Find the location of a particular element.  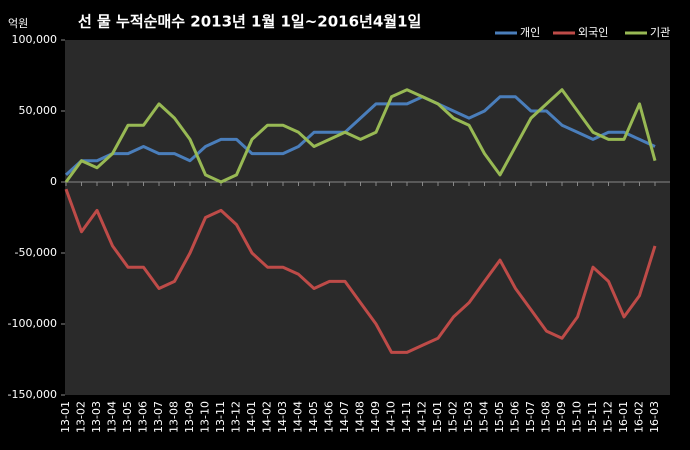

x-tick-label: 13-04 is located at coordinates (112, 417).